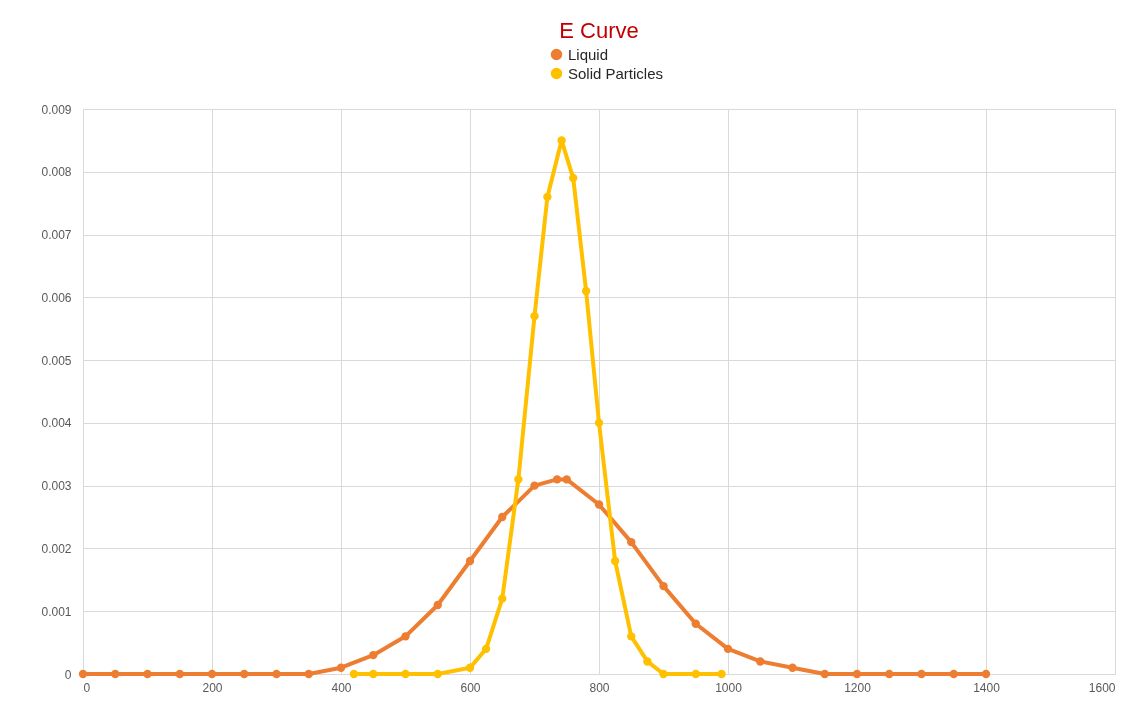 The image size is (1138, 725). Describe the element at coordinates (729, 687) in the screenshot. I see `x-tick-label: 1000` at that location.